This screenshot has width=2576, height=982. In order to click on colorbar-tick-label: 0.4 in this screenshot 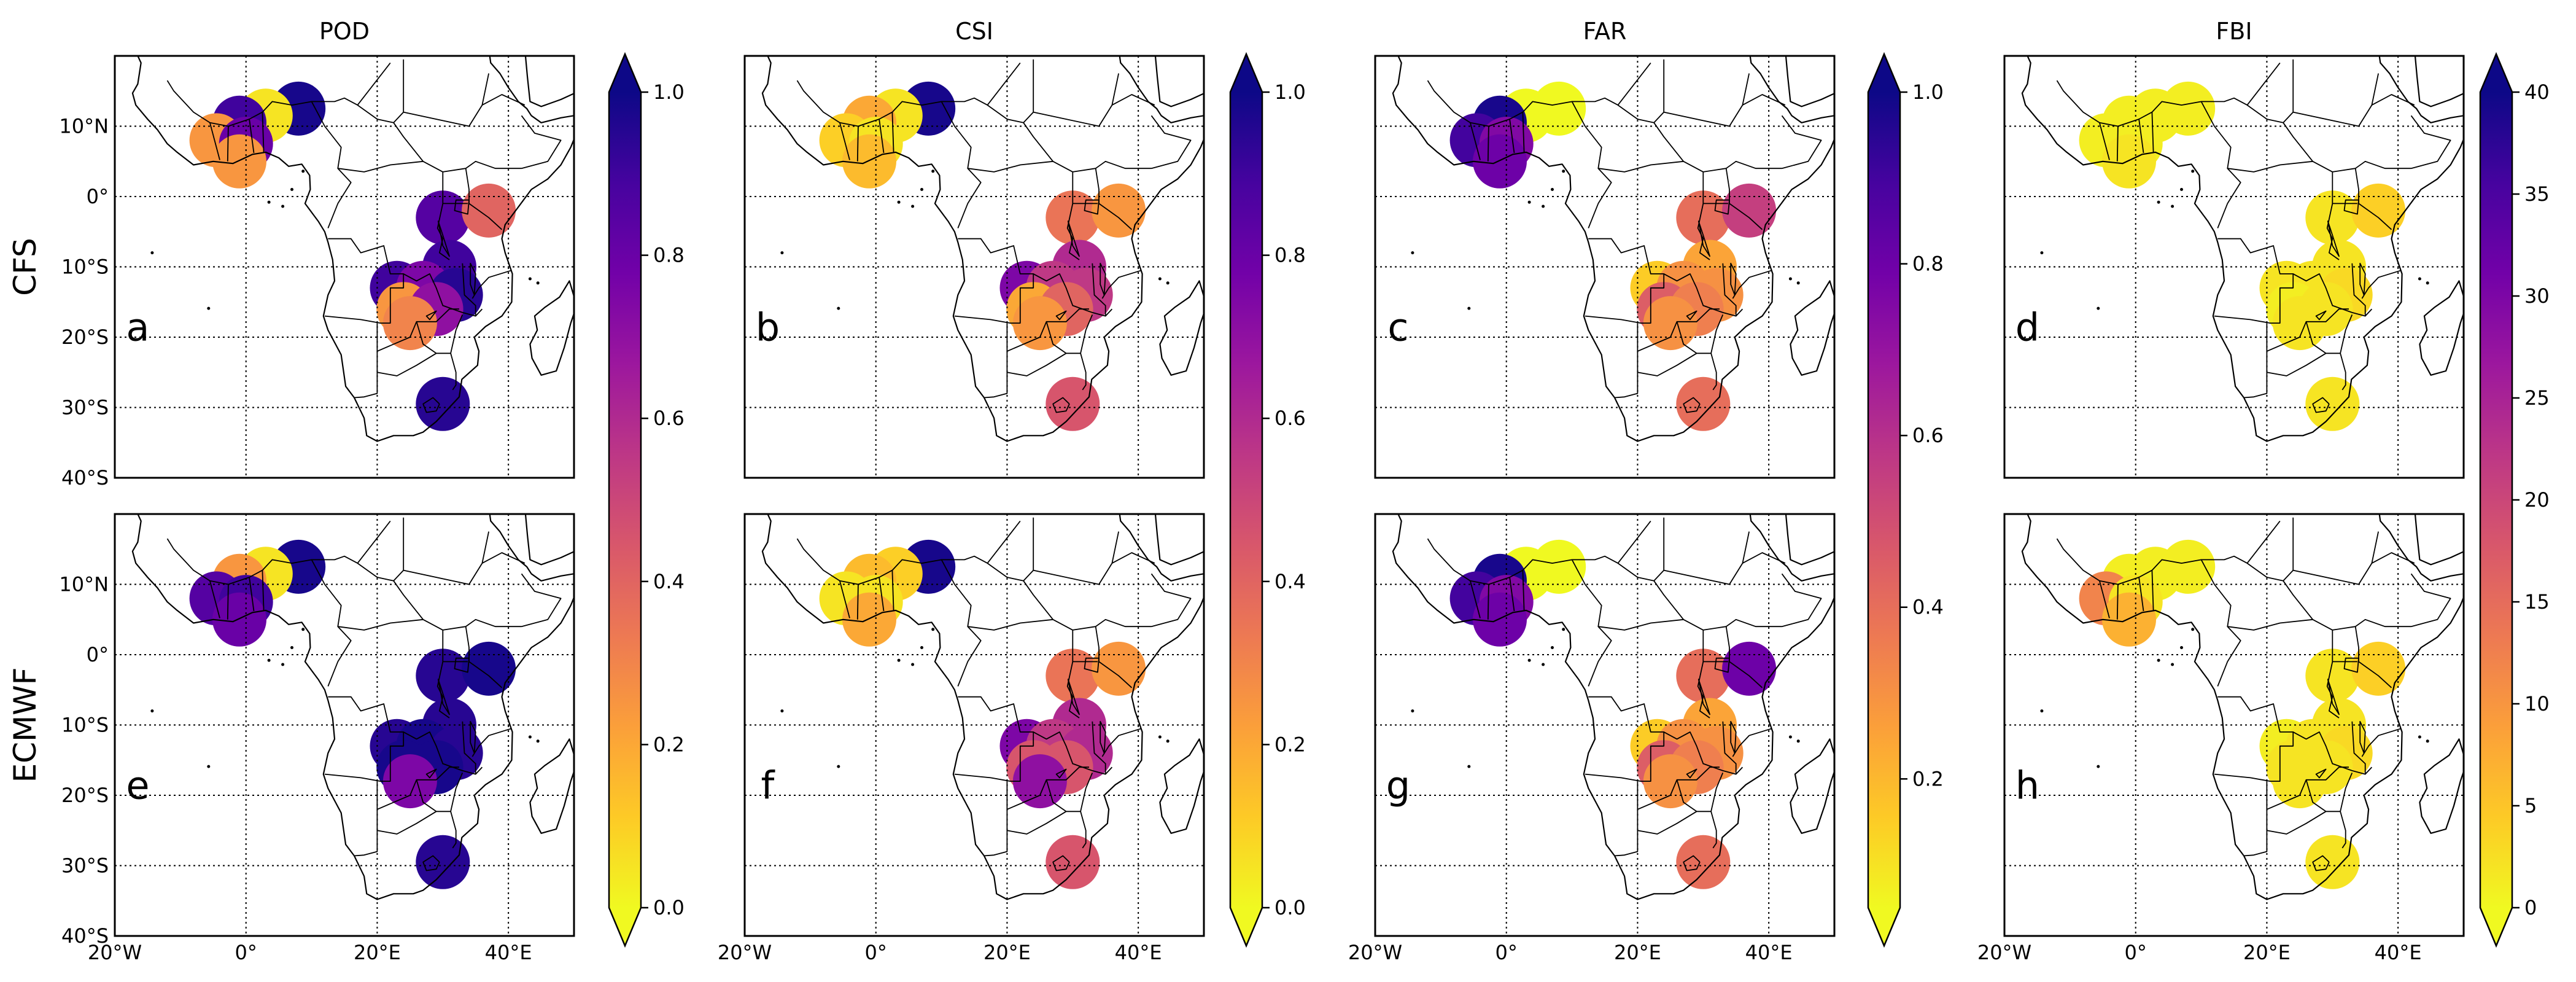, I will do `click(1290, 581)`.